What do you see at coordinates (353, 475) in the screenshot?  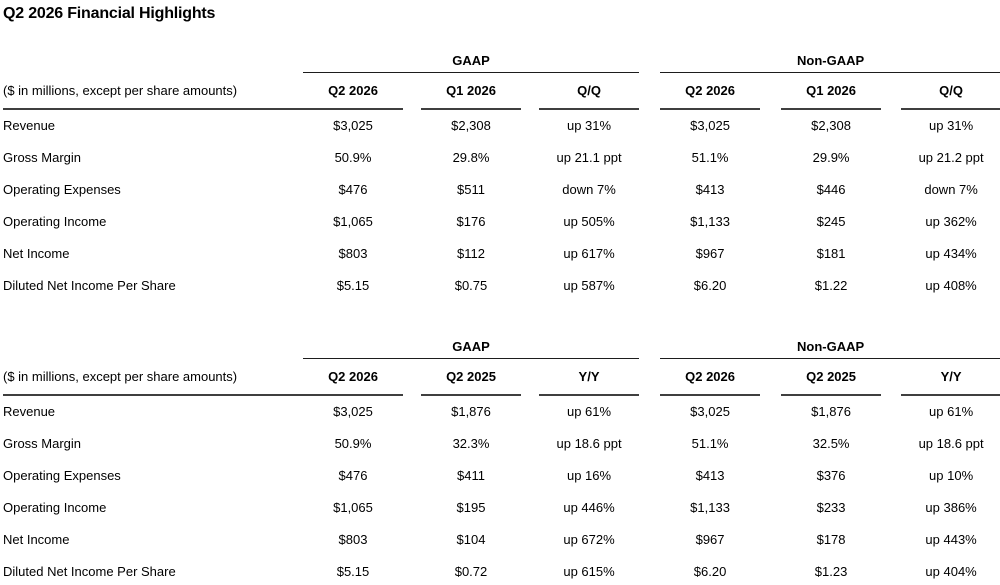 I see `cell-value: $476` at bounding box center [353, 475].